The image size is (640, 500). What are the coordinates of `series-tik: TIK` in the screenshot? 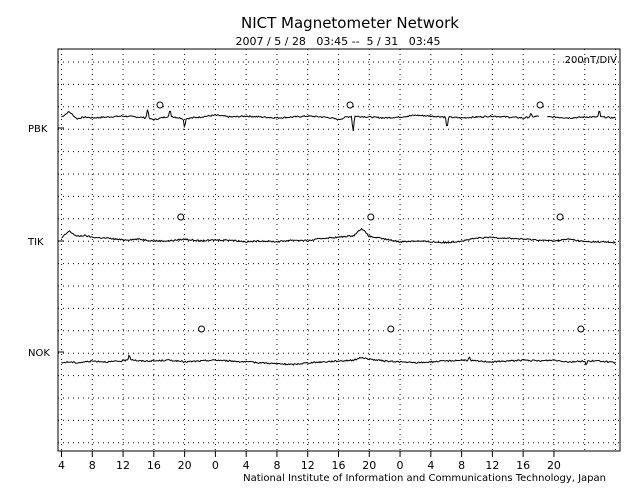 It's located at (321, 230).